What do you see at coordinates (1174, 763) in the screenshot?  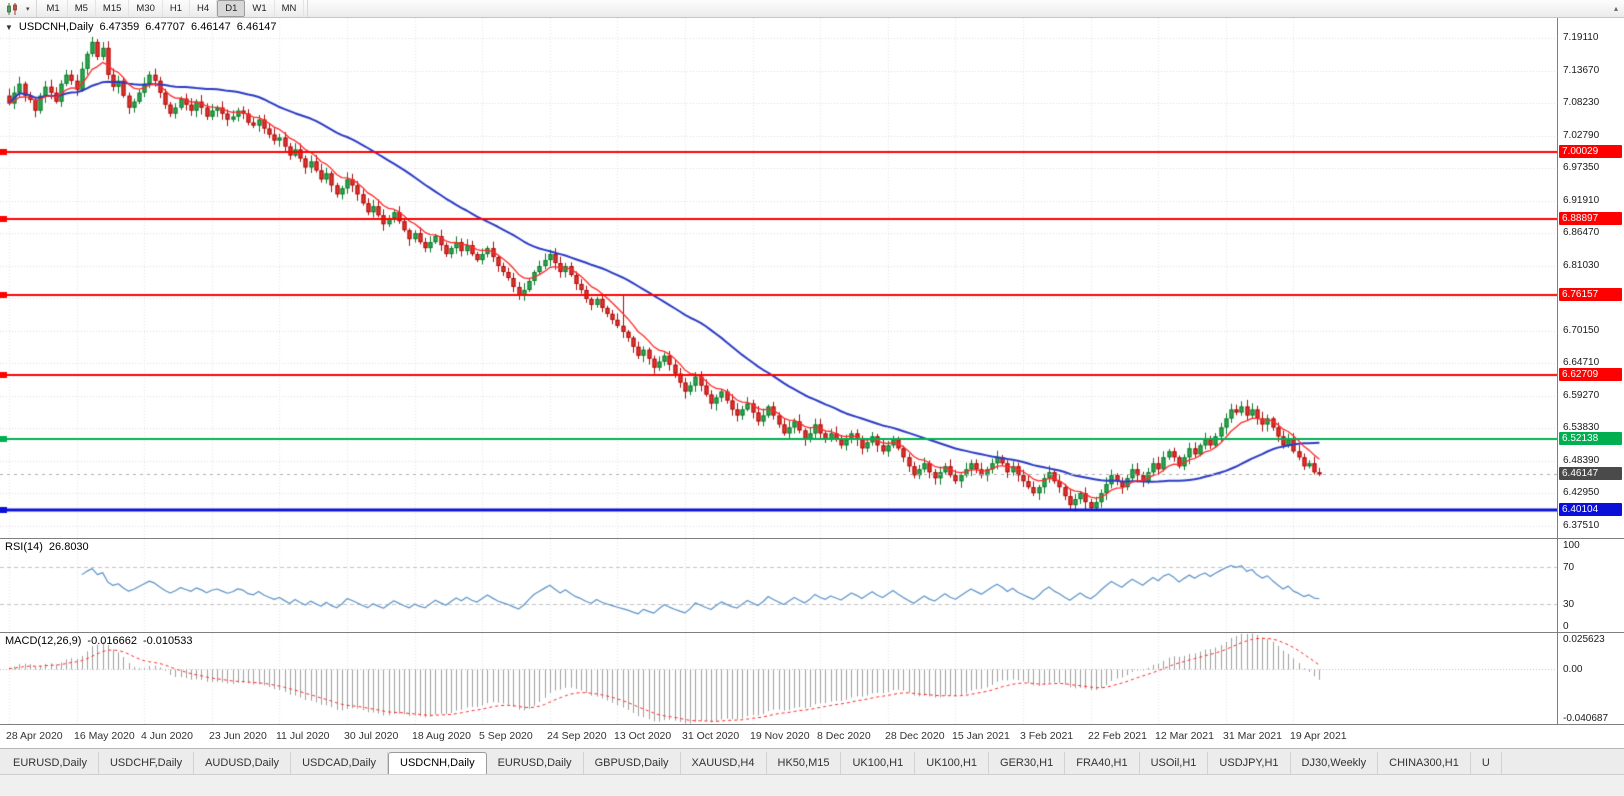 I see `chart-tab-usoil-h1: USOil,H1` at bounding box center [1174, 763].